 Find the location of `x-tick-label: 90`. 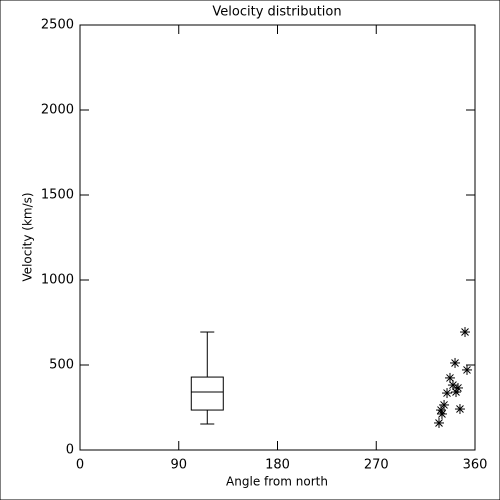

x-tick-label: 90 is located at coordinates (178, 465).